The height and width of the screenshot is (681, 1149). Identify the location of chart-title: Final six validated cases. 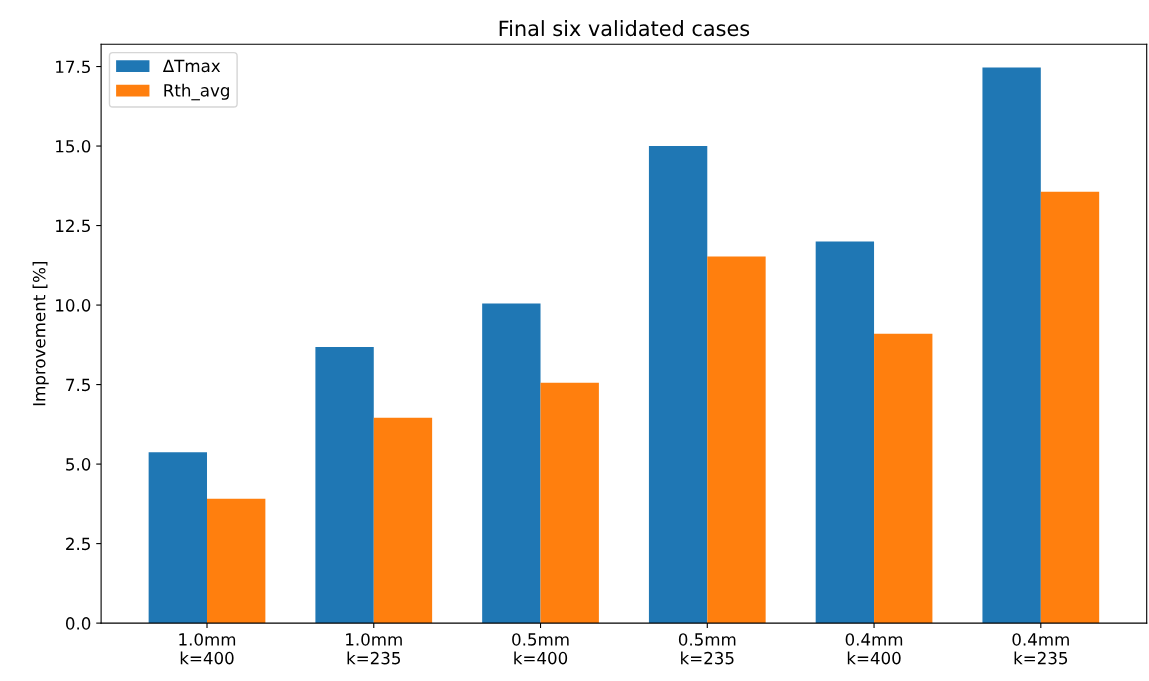
(624, 28).